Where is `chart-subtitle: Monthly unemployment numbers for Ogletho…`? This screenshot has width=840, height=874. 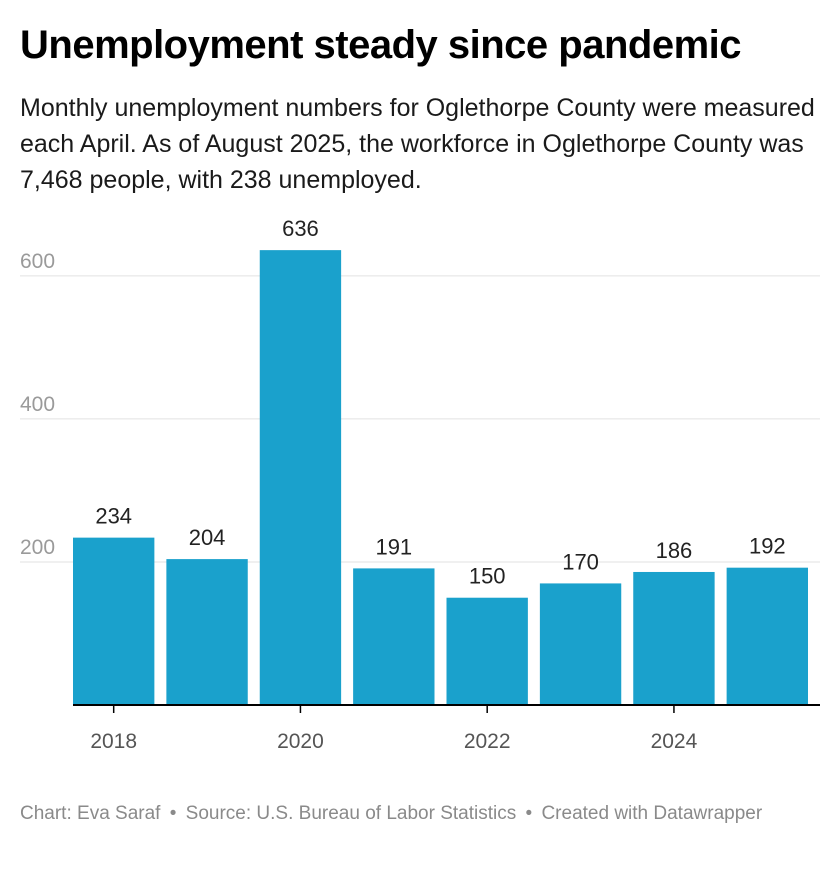
chart-subtitle: Monthly unemployment numbers for Ogletho… is located at coordinates (417, 144).